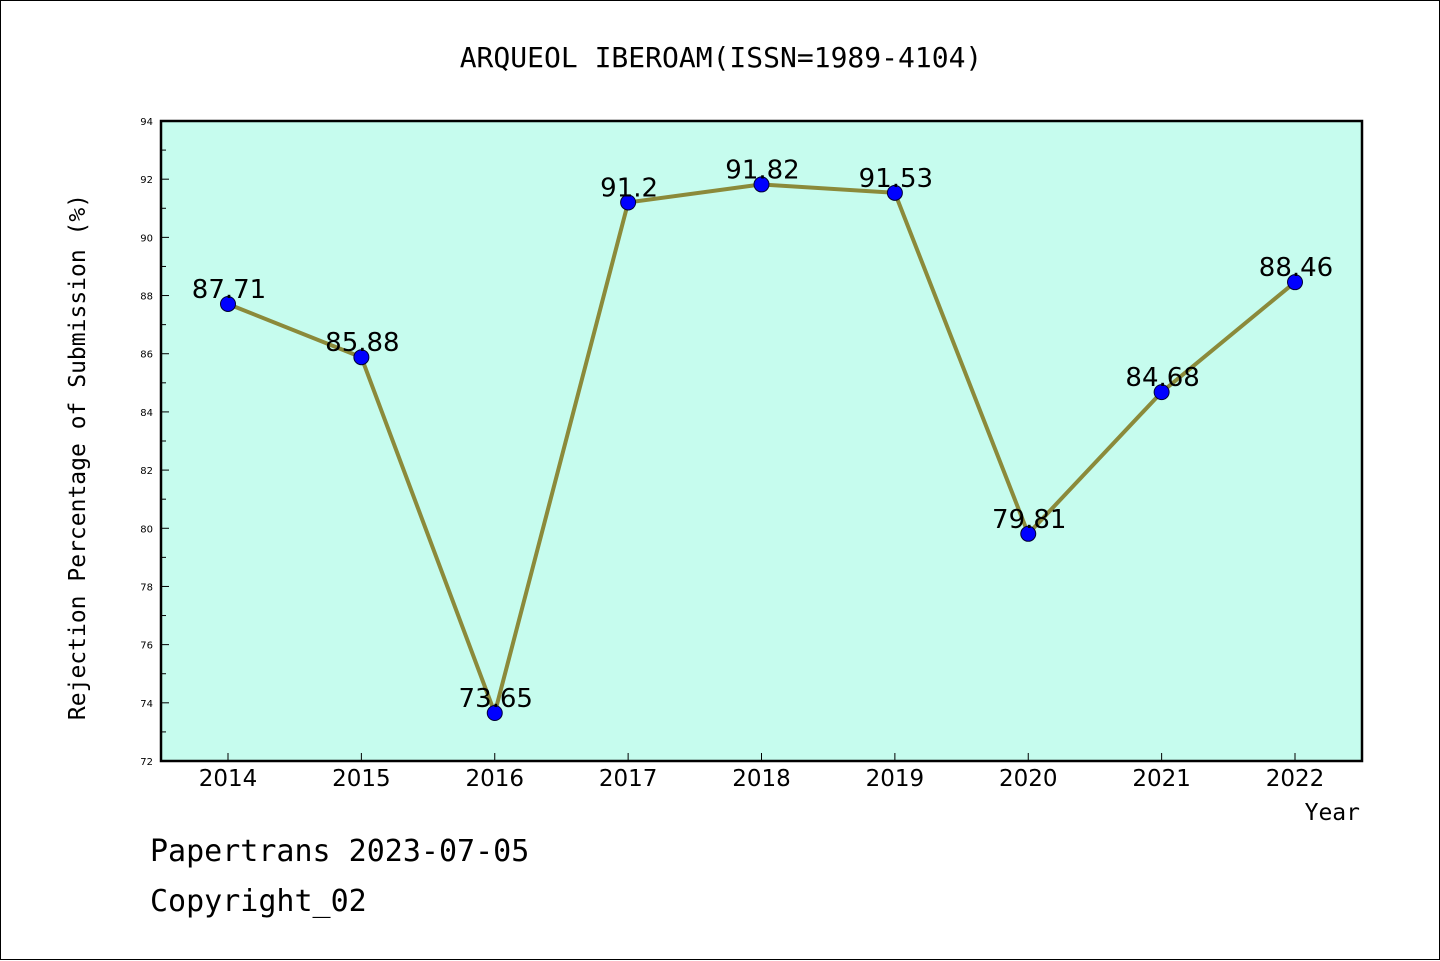  I want to click on y-tick-label: 78, so click(146, 587).